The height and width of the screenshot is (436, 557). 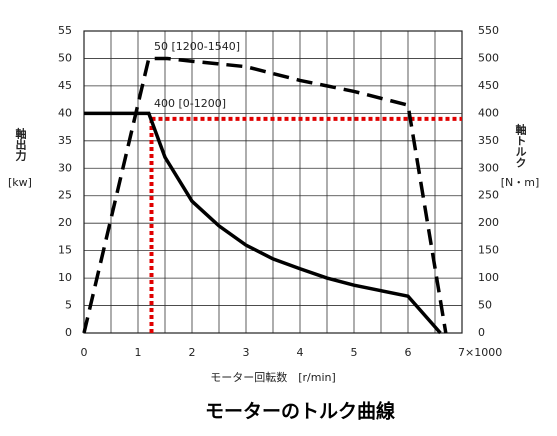 What do you see at coordinates (488, 222) in the screenshot?
I see `y2-tick-label: 200` at bounding box center [488, 222].